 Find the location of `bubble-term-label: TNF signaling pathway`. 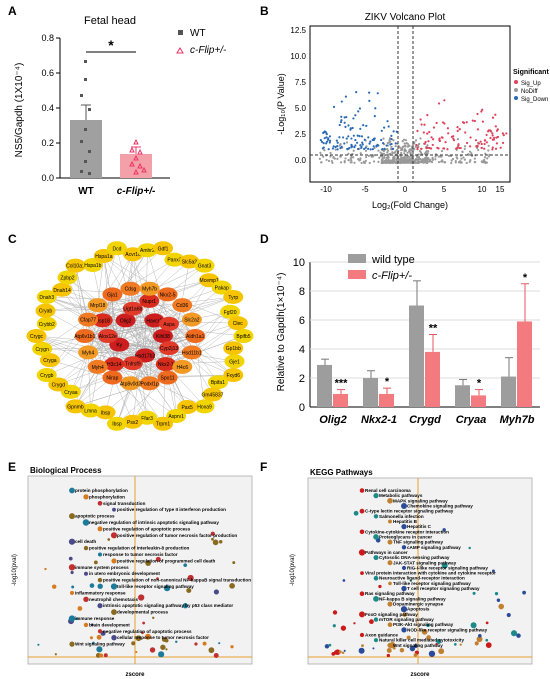

bubble-term-label: TNF signaling pathway is located at coordinates (418, 542).